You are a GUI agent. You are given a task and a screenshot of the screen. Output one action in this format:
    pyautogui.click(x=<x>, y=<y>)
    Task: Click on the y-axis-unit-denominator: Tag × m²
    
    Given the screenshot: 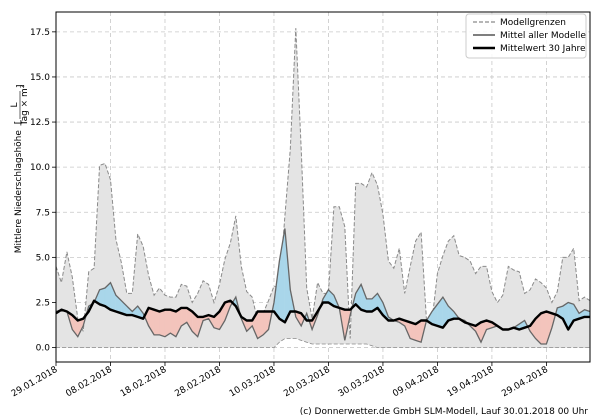 What is the action you would take?
    pyautogui.click(x=25, y=105)
    